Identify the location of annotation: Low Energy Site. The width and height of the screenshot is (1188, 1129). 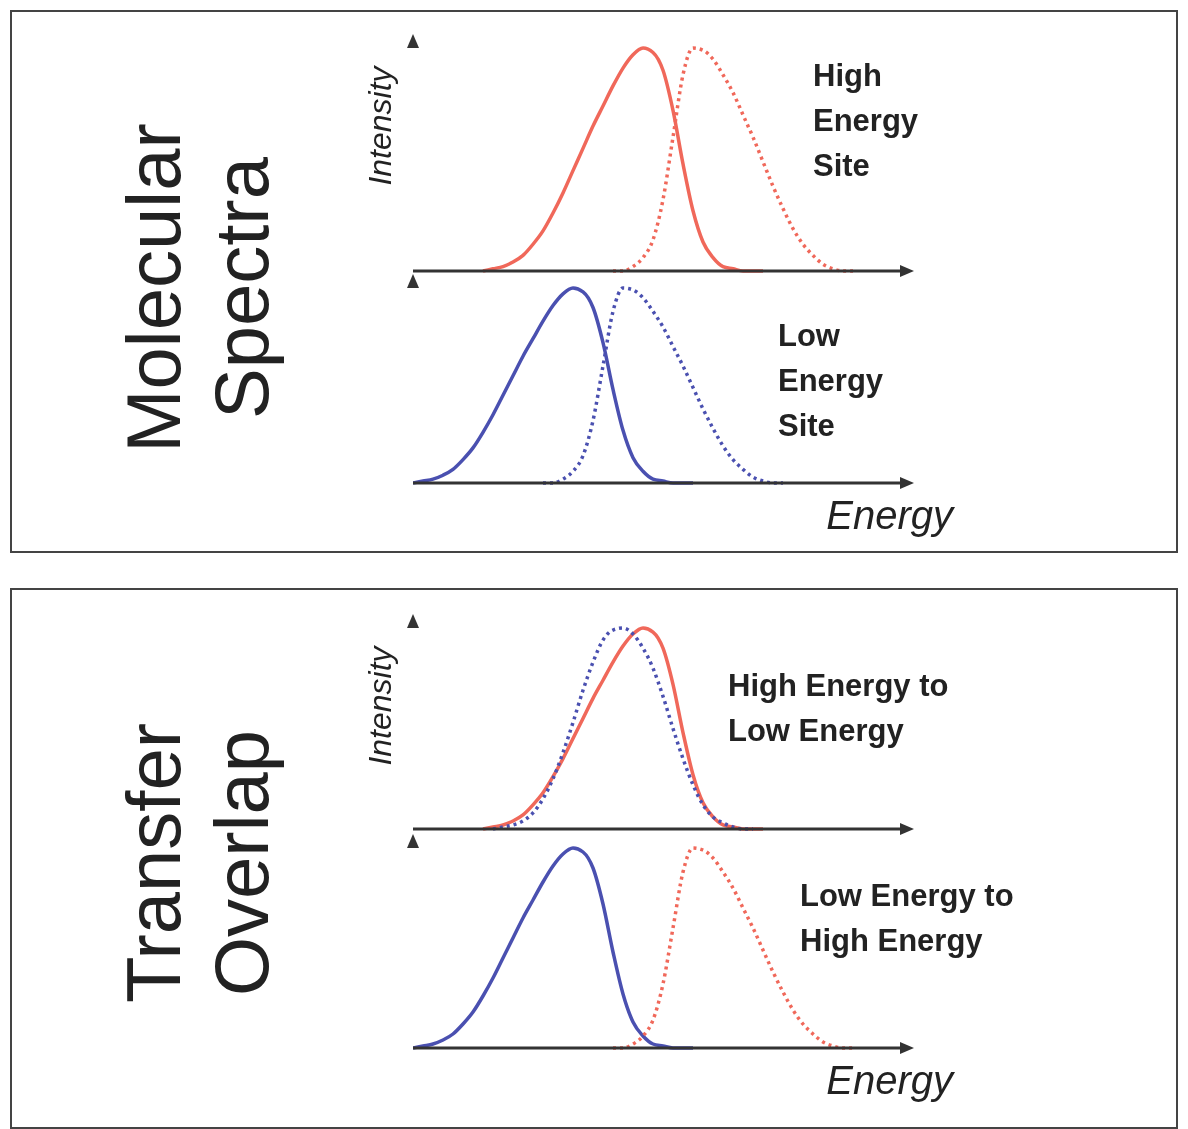
(831, 381).